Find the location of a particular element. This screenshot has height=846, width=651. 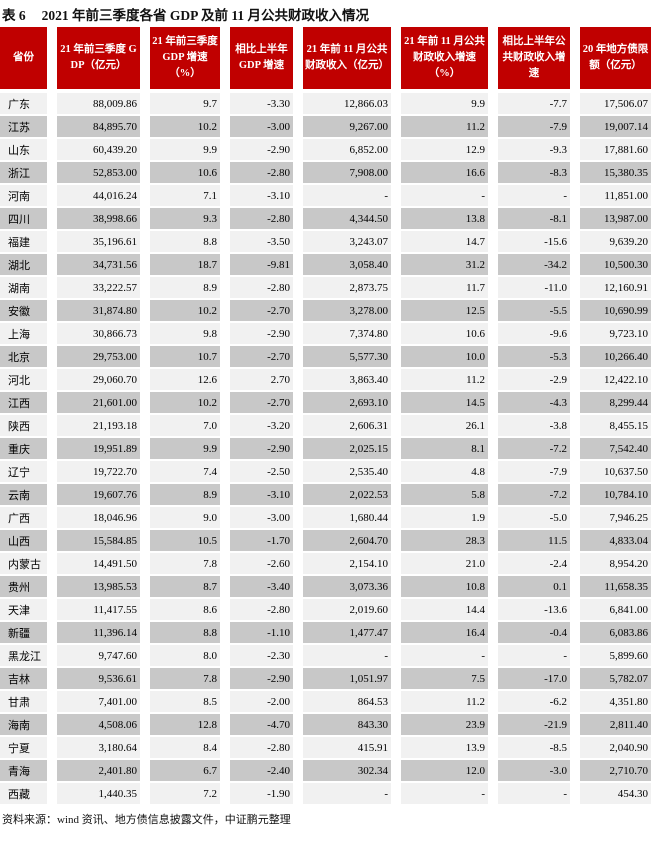

province-cell: 吉林 is located at coordinates (28, 679).